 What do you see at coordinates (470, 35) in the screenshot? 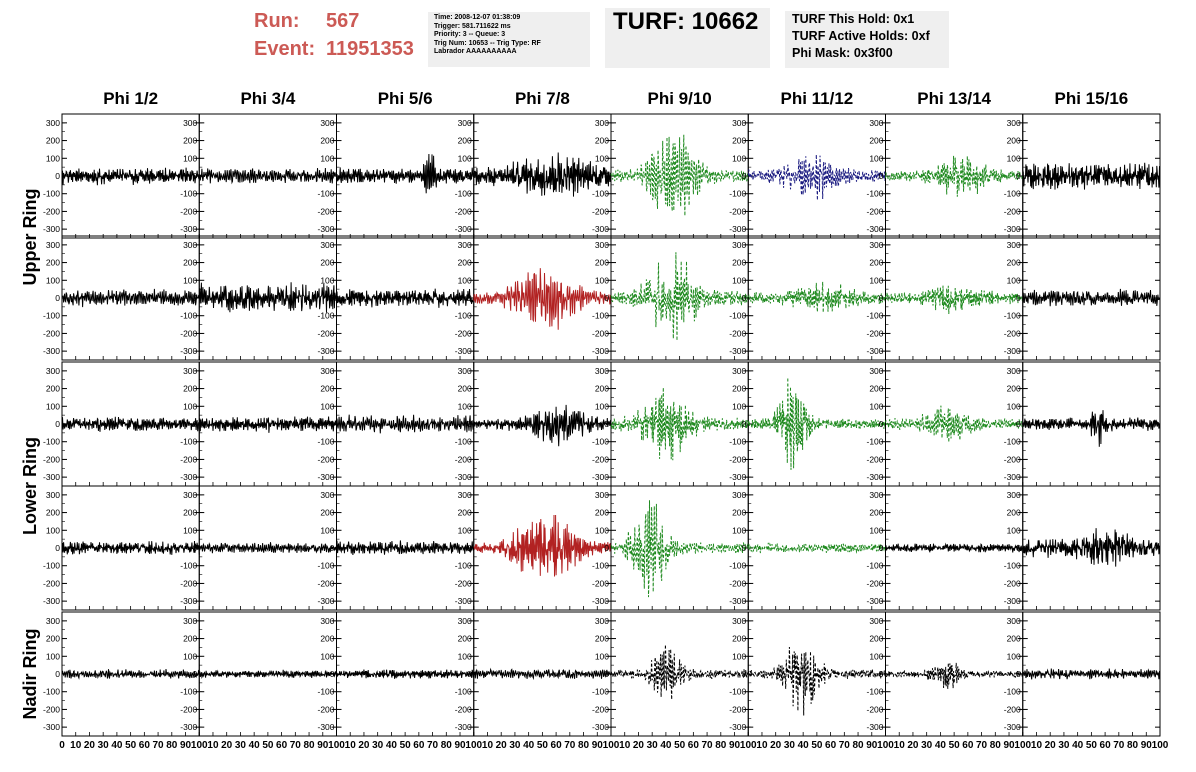
I see `info-priority: Priority: 3 -- Queue: 3` at bounding box center [470, 35].